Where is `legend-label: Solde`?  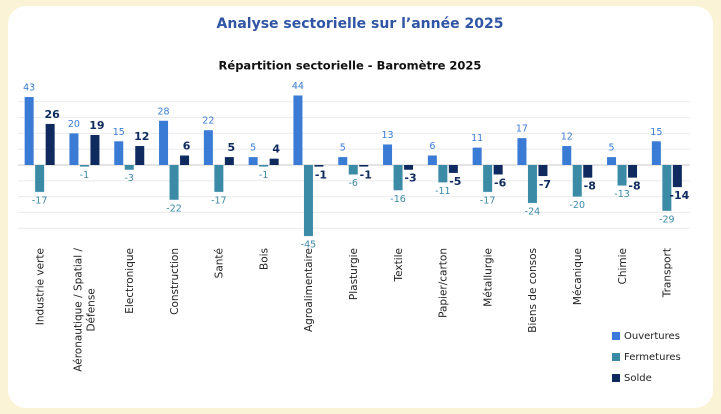 legend-label: Solde is located at coordinates (638, 378).